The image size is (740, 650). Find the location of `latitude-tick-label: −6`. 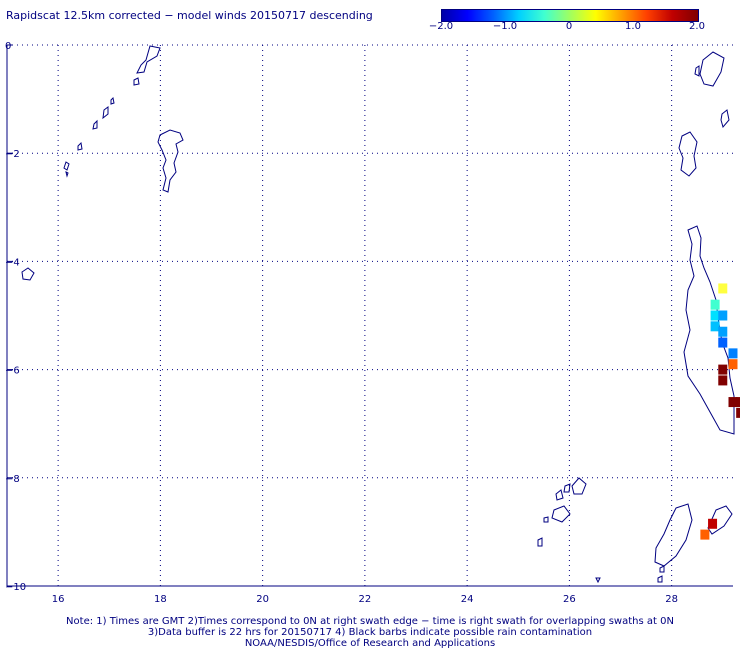

latitude-tick-label: −6 is located at coordinates (12, 371).